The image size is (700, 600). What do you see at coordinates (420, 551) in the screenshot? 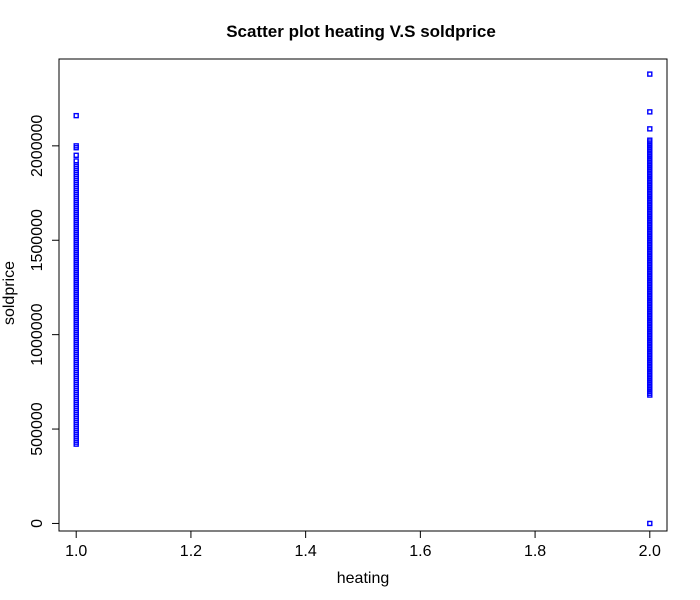
I see `x-tick-label: 1.6` at bounding box center [420, 551].